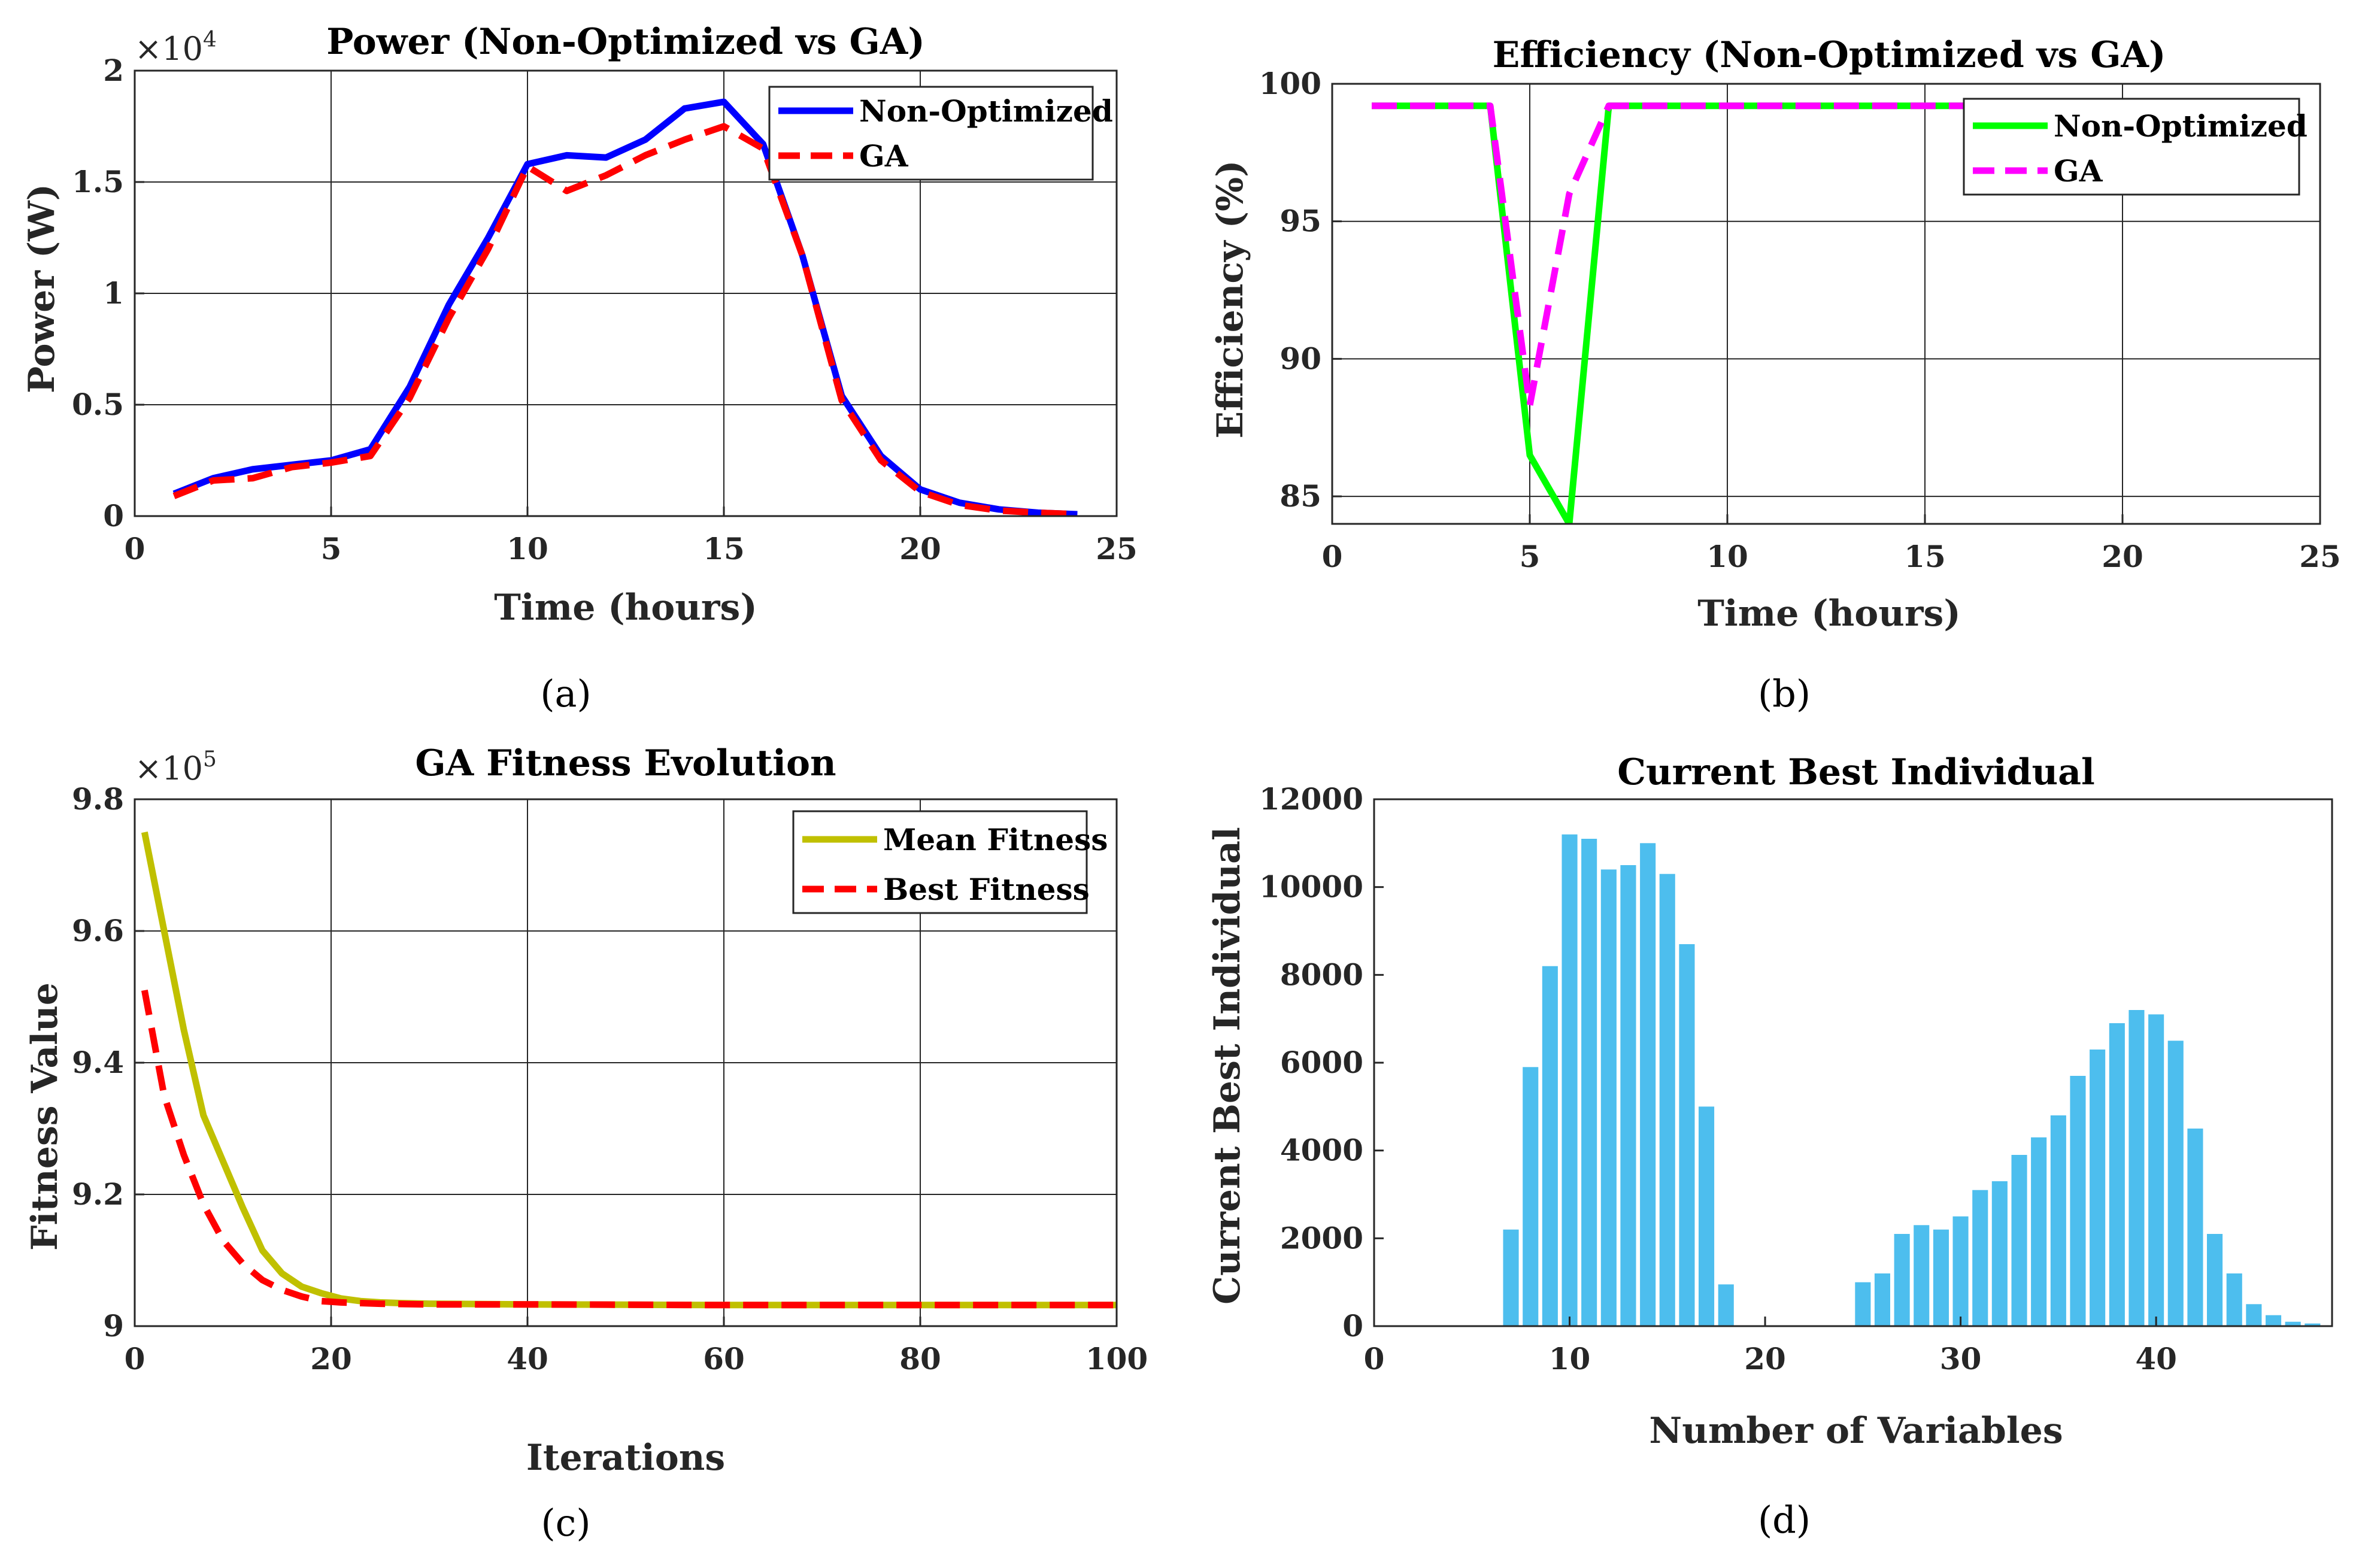 The width and height of the screenshot is (2362, 1568). I want to click on panel-a-legend: Non-Optimized GA, so click(940, 133).